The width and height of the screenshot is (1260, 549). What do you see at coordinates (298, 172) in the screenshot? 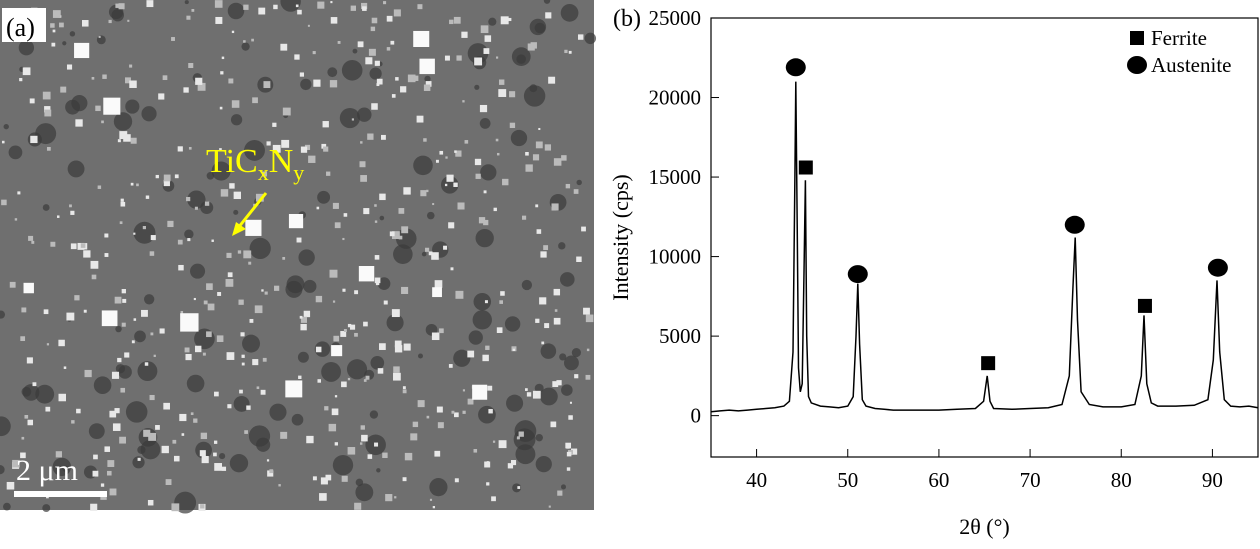
I see `annotation-part: y` at bounding box center [298, 172].